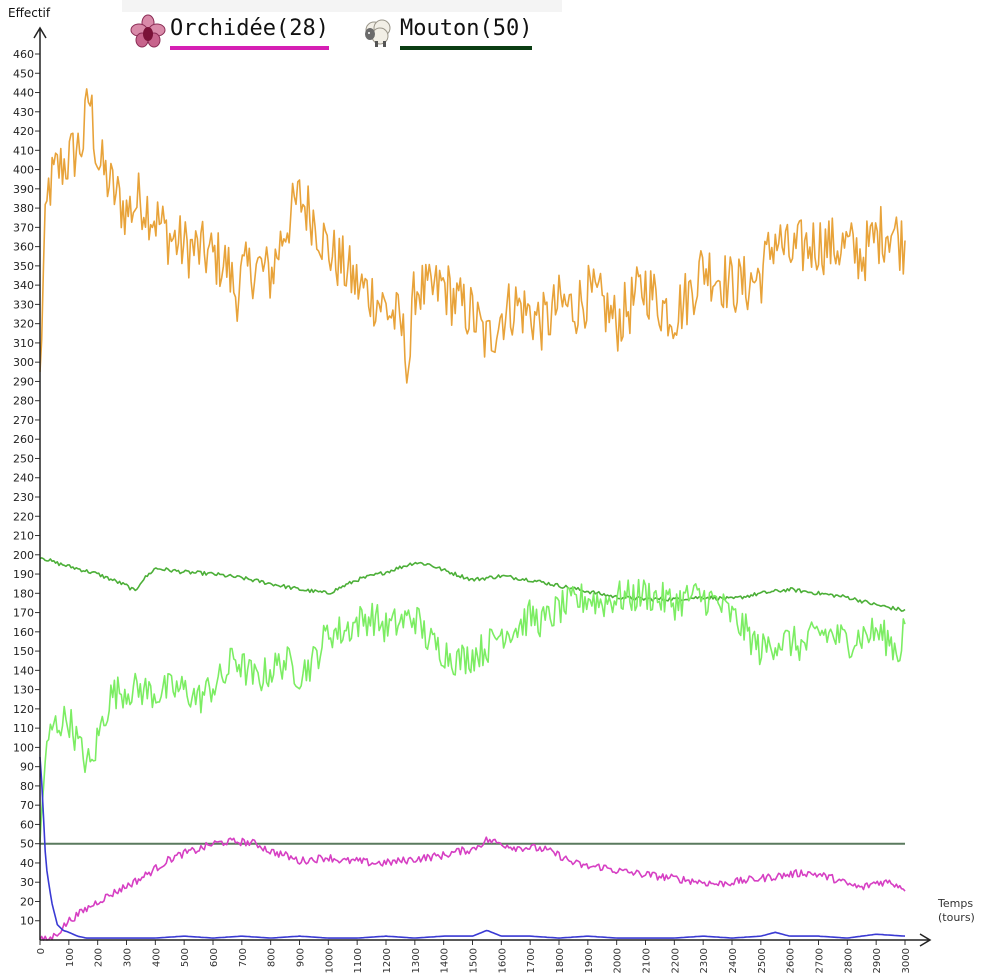  Describe the element at coordinates (27, 767) in the screenshot. I see `y-tick-label: 90` at that location.